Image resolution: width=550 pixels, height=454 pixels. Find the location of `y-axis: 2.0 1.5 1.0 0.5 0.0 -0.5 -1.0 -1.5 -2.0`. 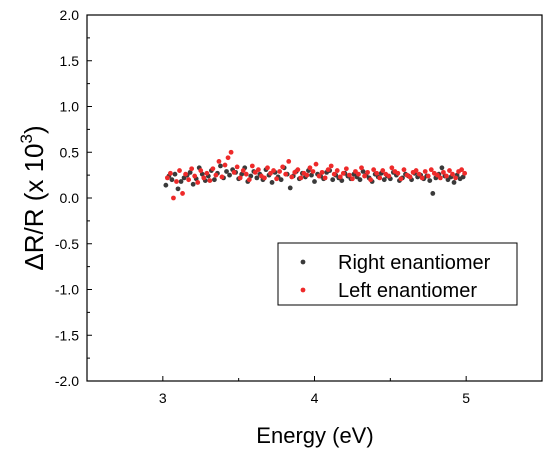

y-axis: 2.0 1.5 1.0 0.5 0.0 -0.5 -1.0 -1.5 -2.0 is located at coordinates (73, 198).